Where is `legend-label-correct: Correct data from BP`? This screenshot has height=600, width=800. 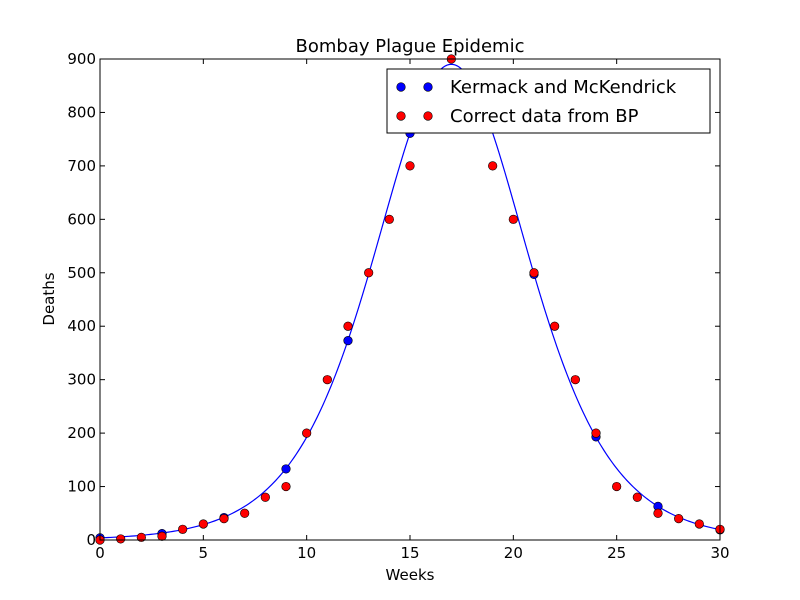 legend-label-correct: Correct data from BP is located at coordinates (544, 116).